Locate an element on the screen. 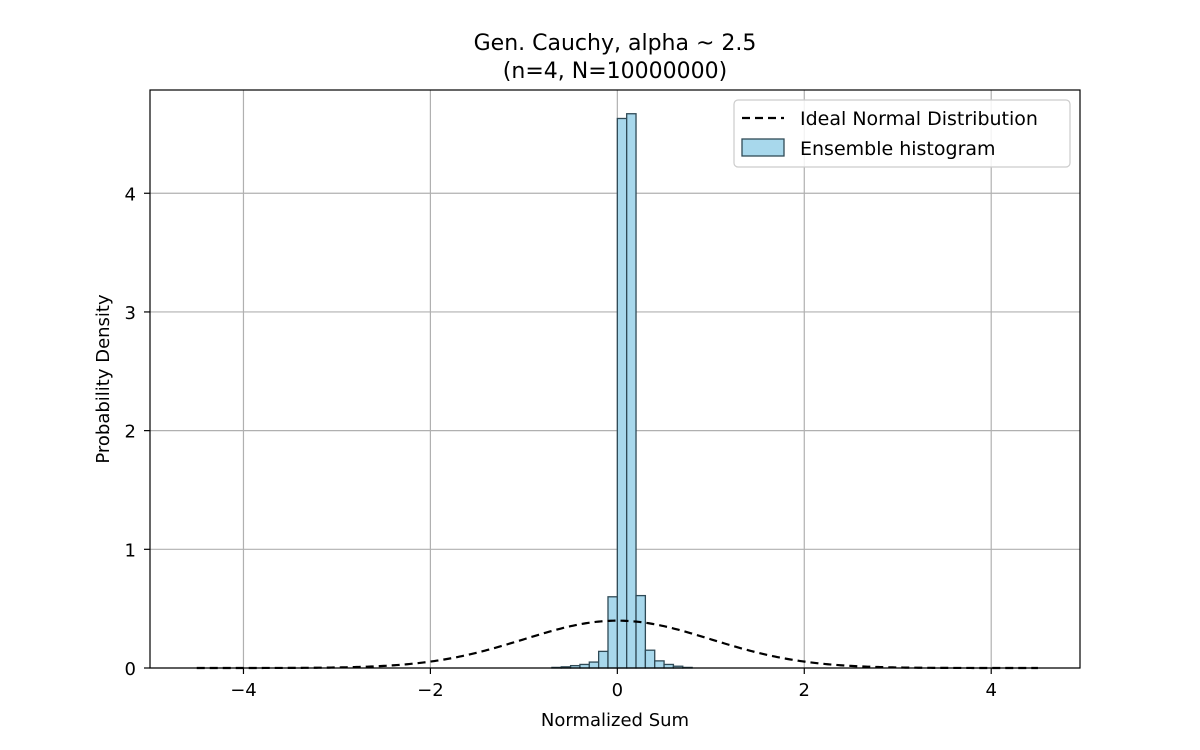  legend-histogram-label: Ensemble histogram is located at coordinates (898, 149).